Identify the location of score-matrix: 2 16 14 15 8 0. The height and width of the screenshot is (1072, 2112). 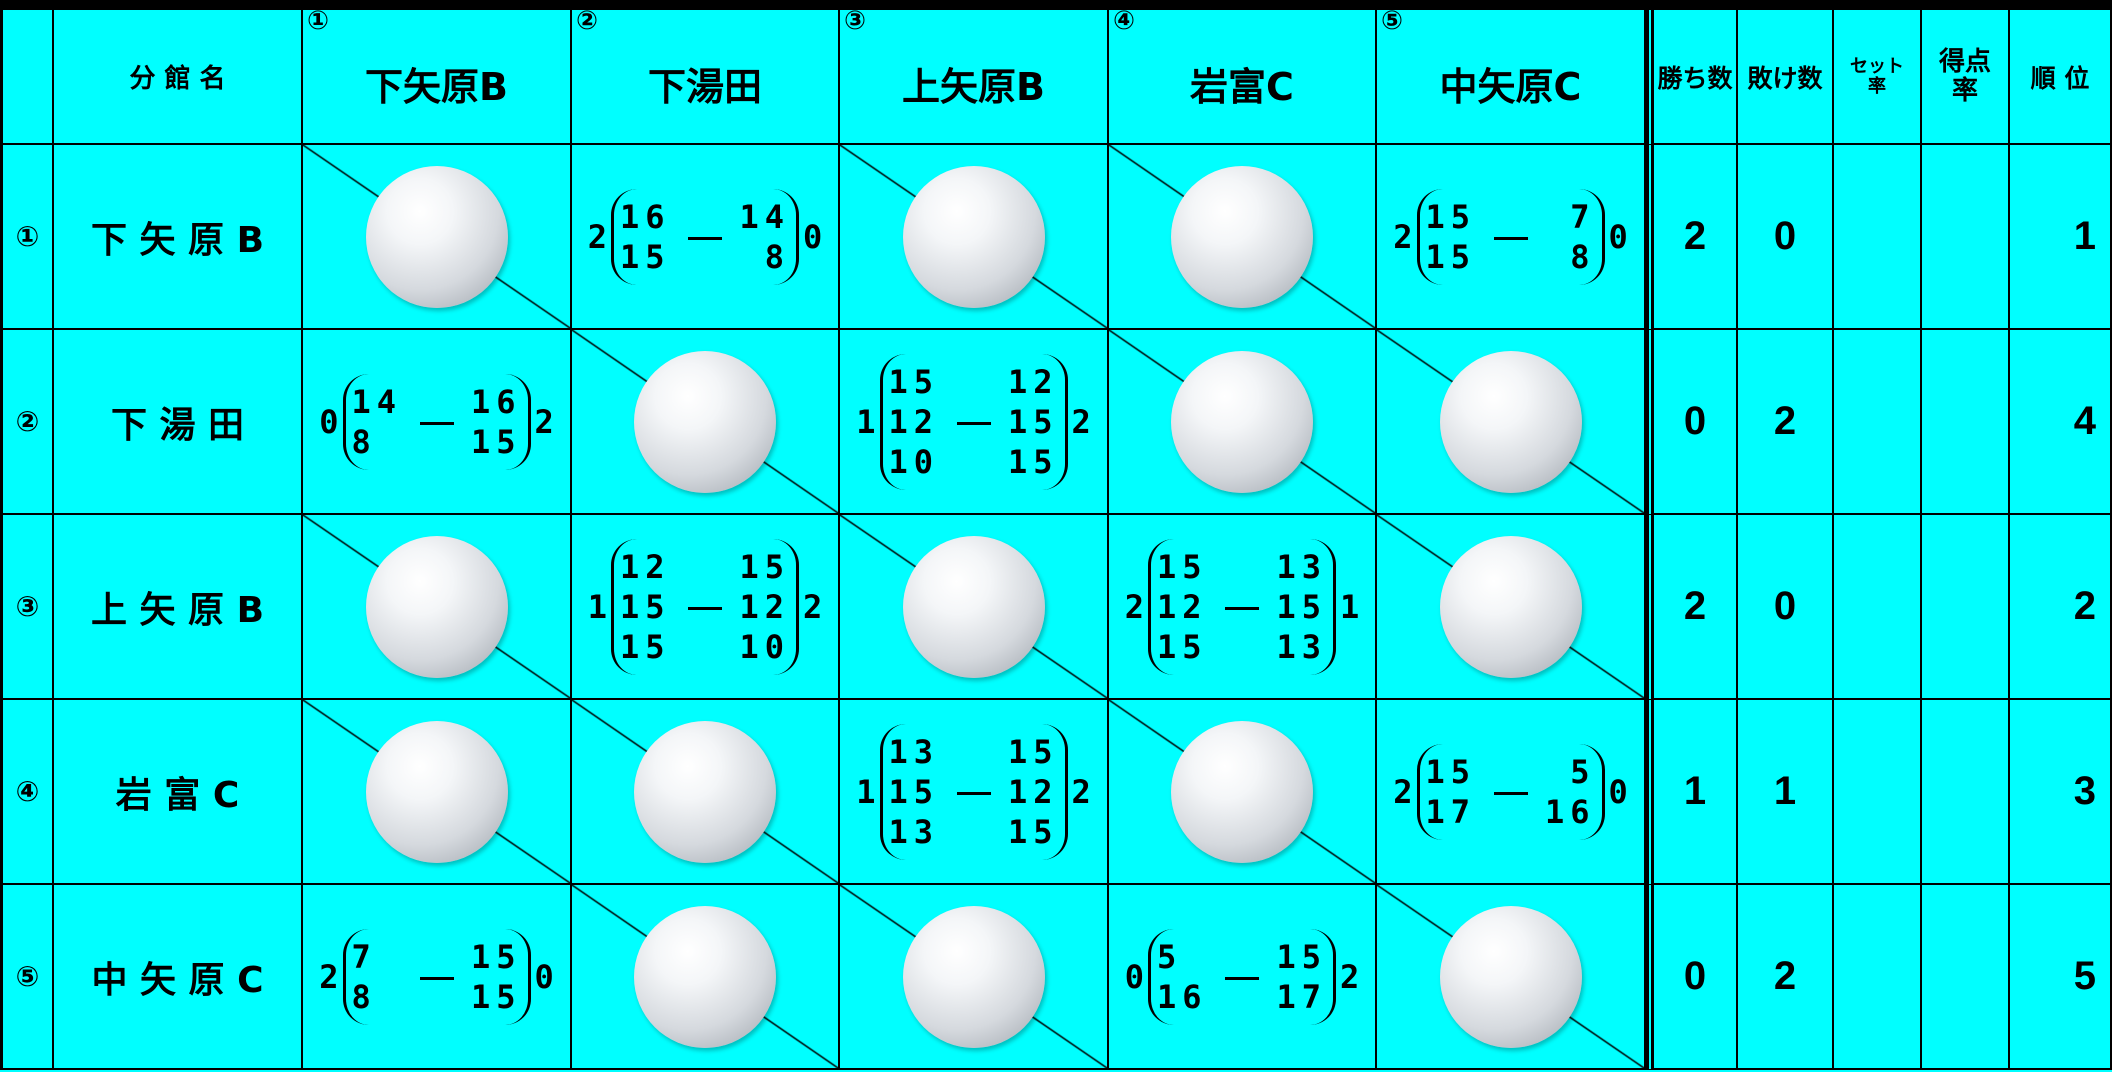
(705, 236).